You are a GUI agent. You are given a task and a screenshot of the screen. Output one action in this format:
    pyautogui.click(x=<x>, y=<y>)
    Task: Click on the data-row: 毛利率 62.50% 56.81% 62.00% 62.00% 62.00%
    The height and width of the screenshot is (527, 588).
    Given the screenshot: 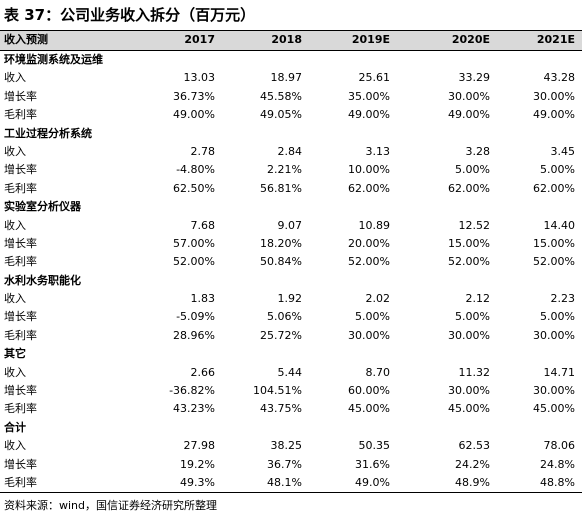 What is the action you would take?
    pyautogui.click(x=291, y=189)
    